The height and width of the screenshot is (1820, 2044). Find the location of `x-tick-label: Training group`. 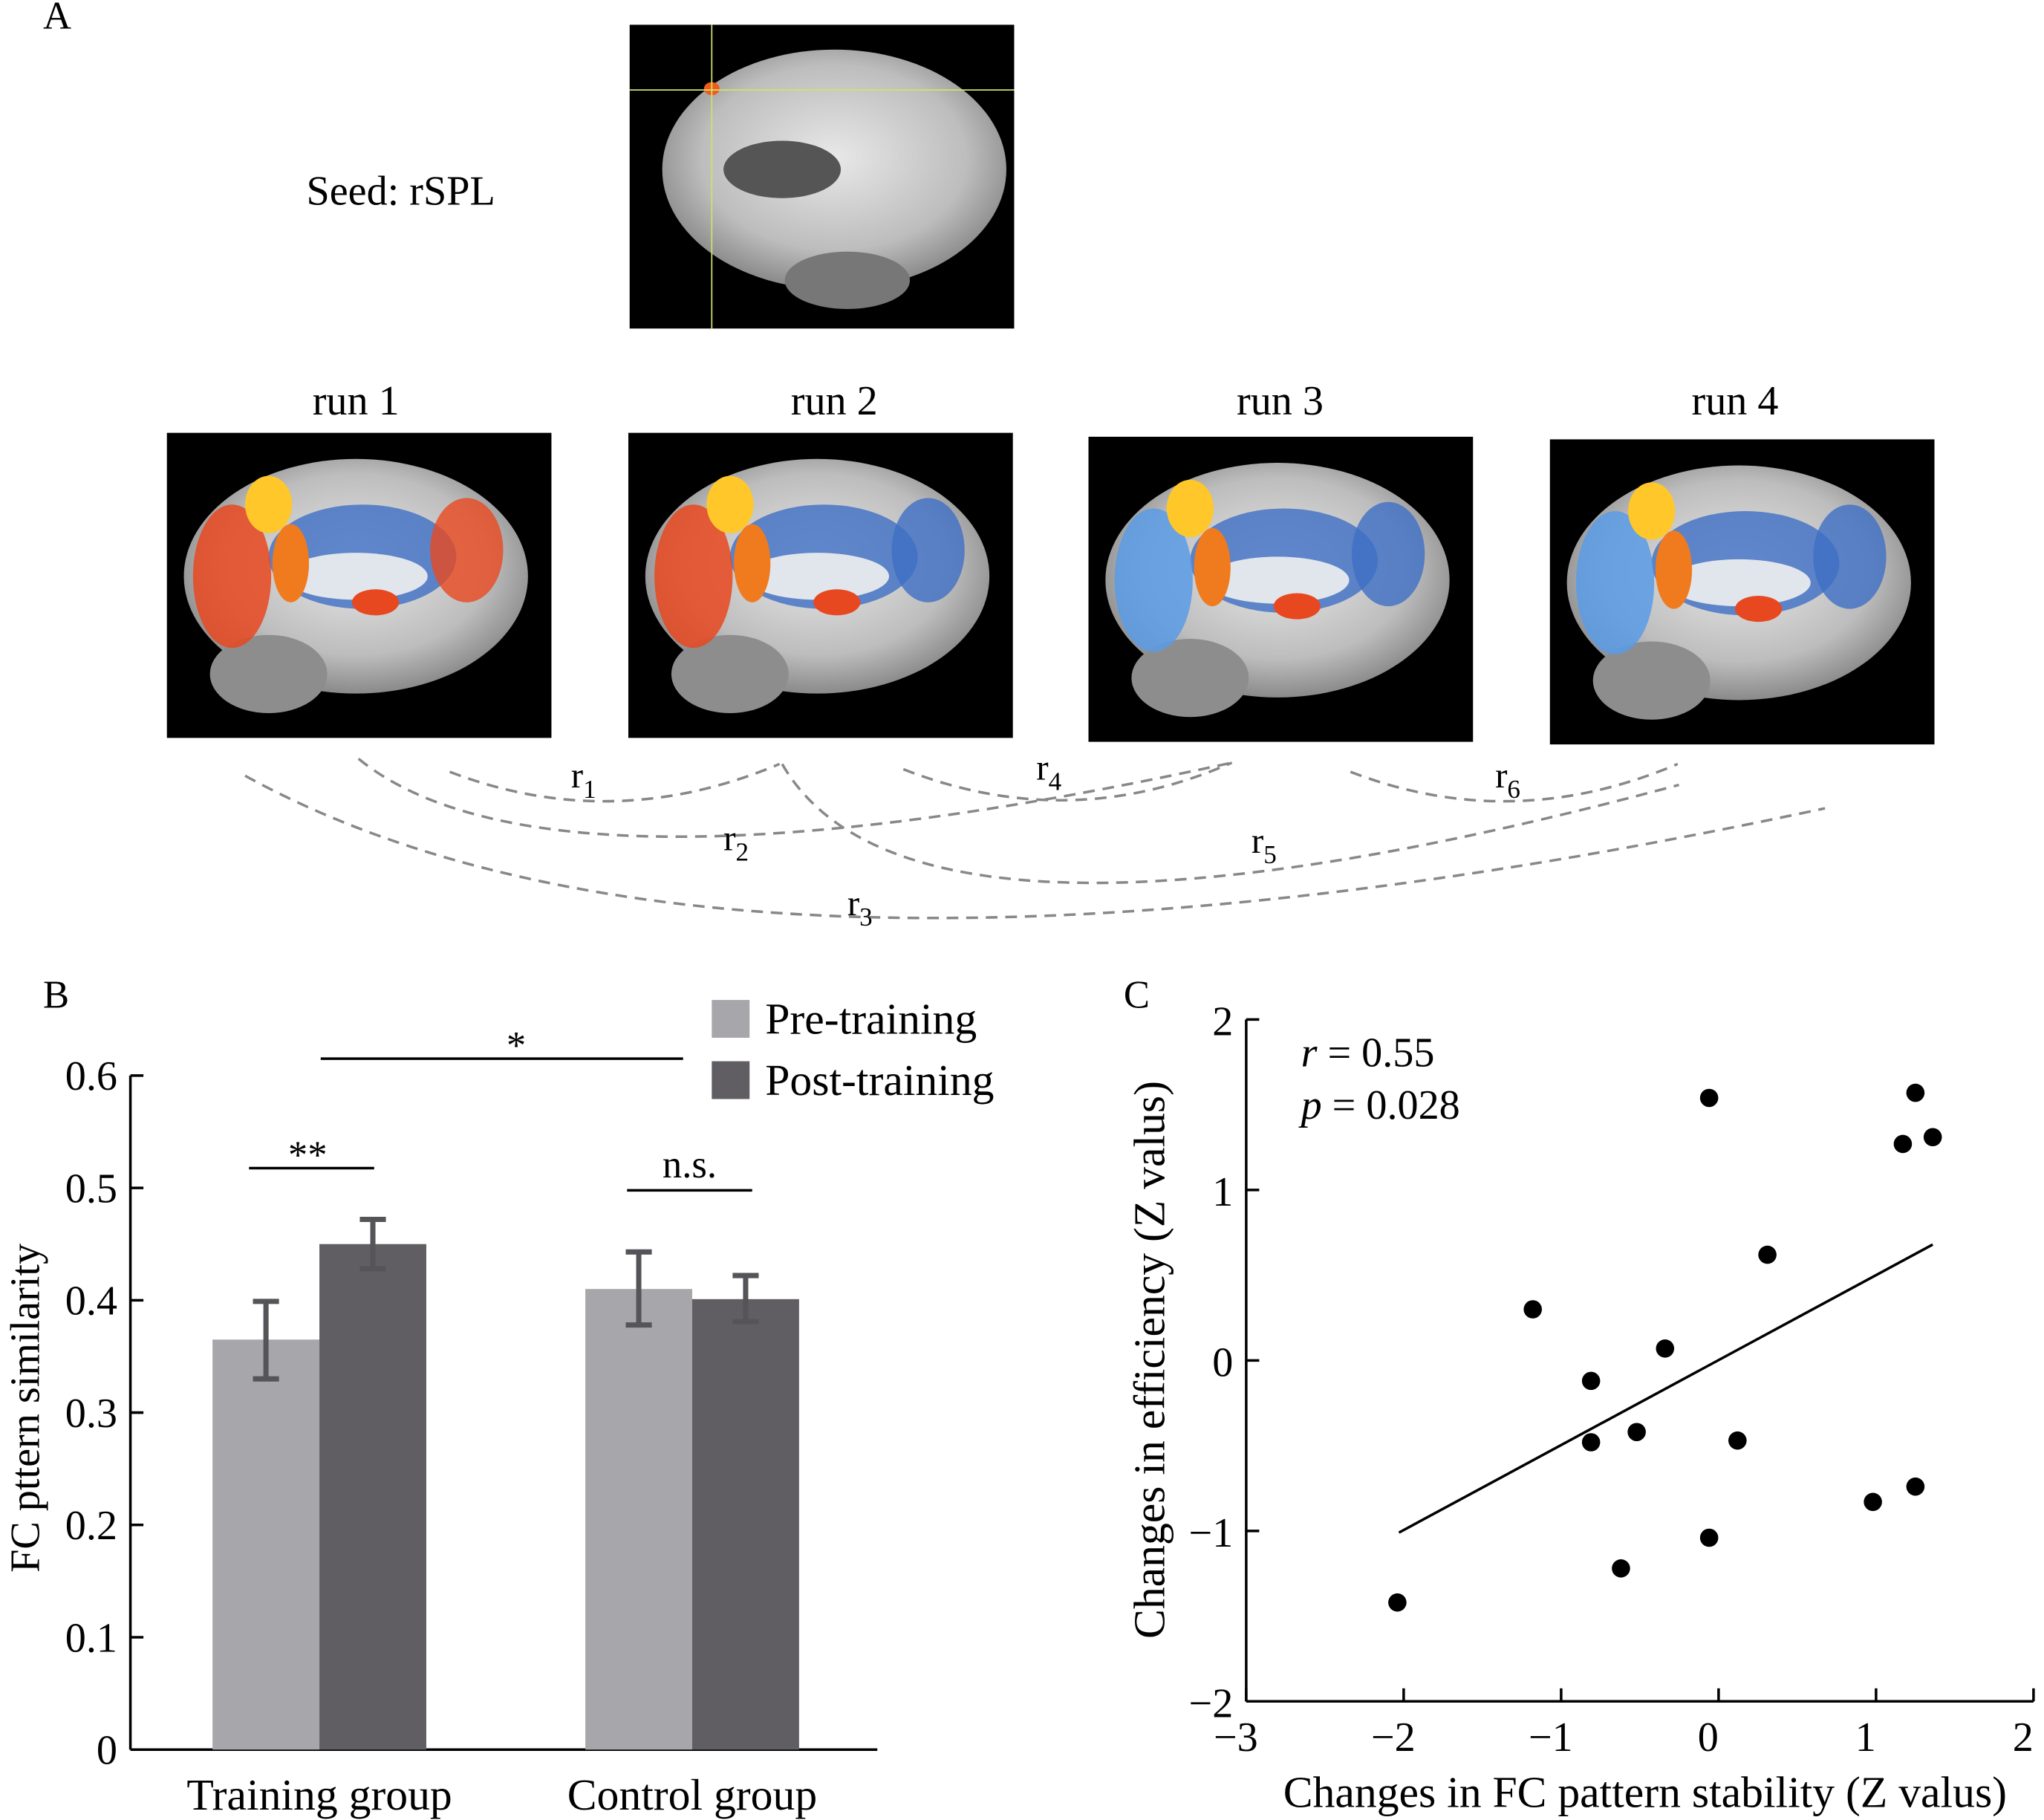

x-tick-label: Training group is located at coordinates (319, 1795).